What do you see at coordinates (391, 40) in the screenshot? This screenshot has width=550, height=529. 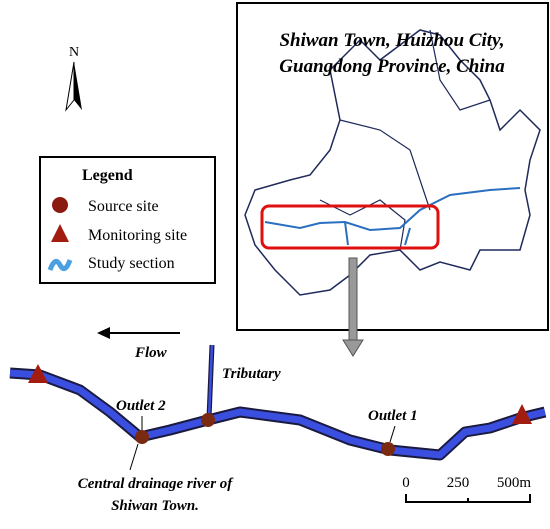 I see `inset-title: Shiwan Town, Huizhou City,` at bounding box center [391, 40].